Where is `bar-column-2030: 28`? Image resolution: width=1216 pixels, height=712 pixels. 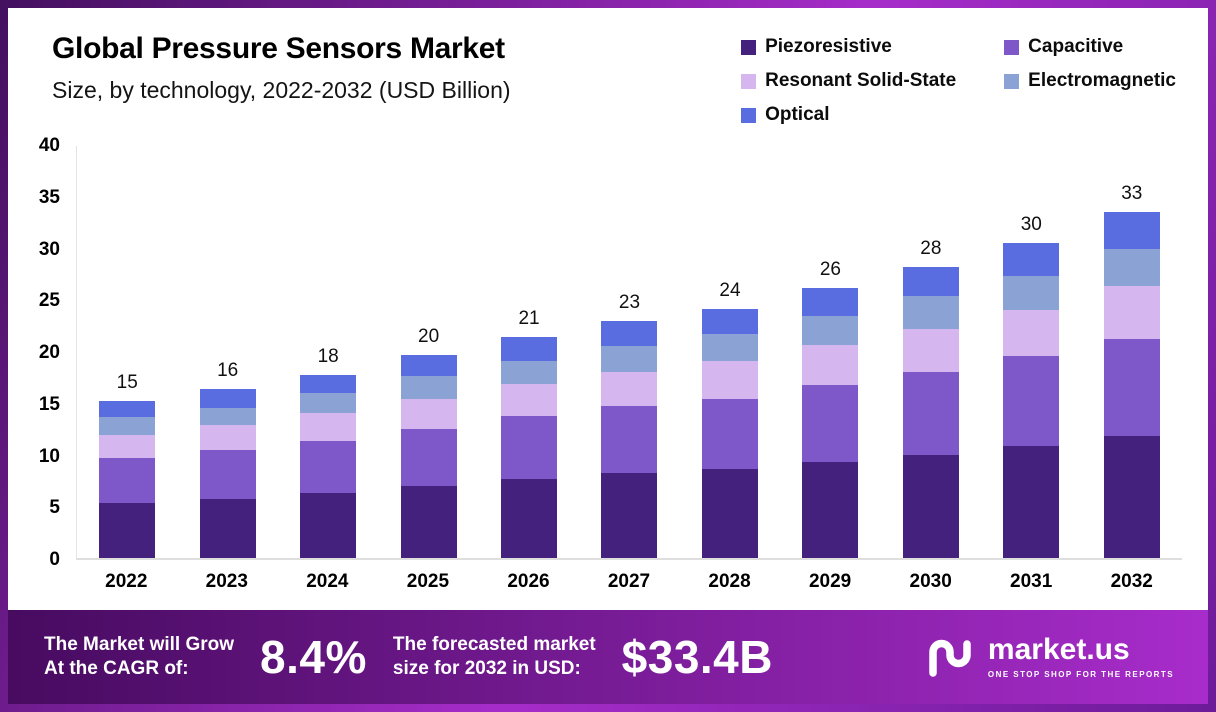 bar-column-2030: 28 is located at coordinates (931, 352).